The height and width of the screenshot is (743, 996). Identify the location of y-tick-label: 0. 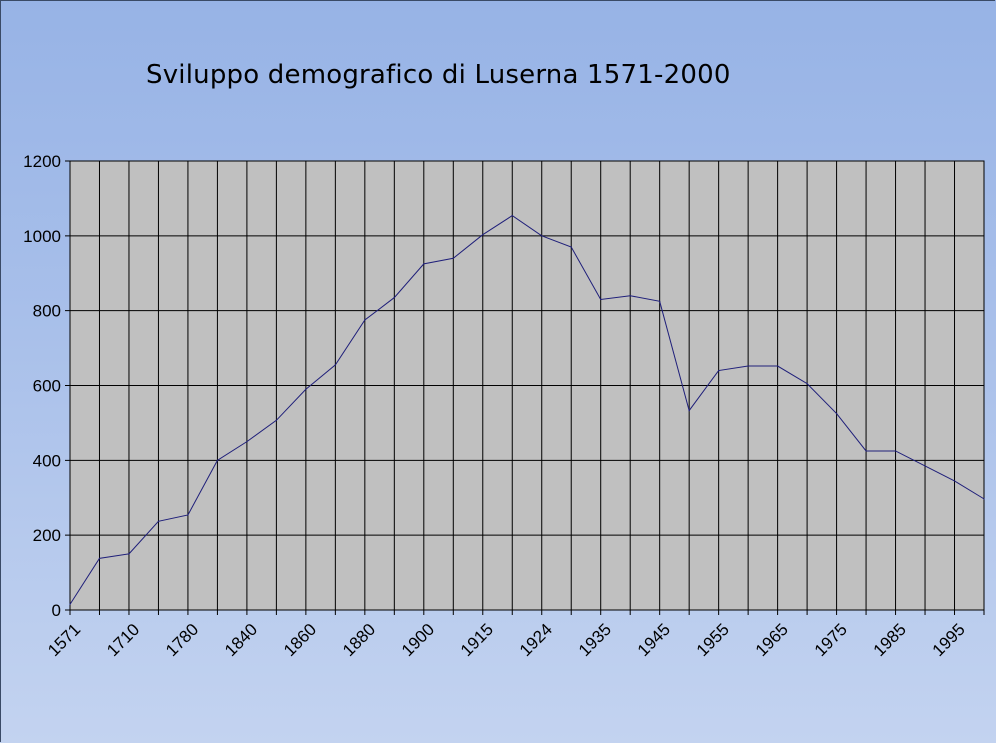
(56, 610).